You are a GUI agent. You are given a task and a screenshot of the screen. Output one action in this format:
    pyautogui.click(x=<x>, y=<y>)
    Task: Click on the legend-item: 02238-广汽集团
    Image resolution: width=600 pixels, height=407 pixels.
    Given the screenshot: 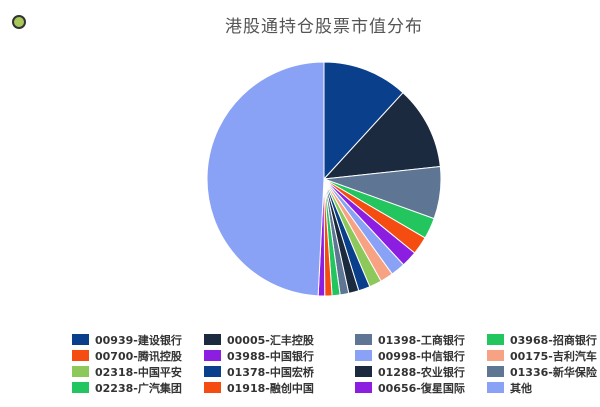 What is the action you would take?
    pyautogui.click(x=138, y=388)
    